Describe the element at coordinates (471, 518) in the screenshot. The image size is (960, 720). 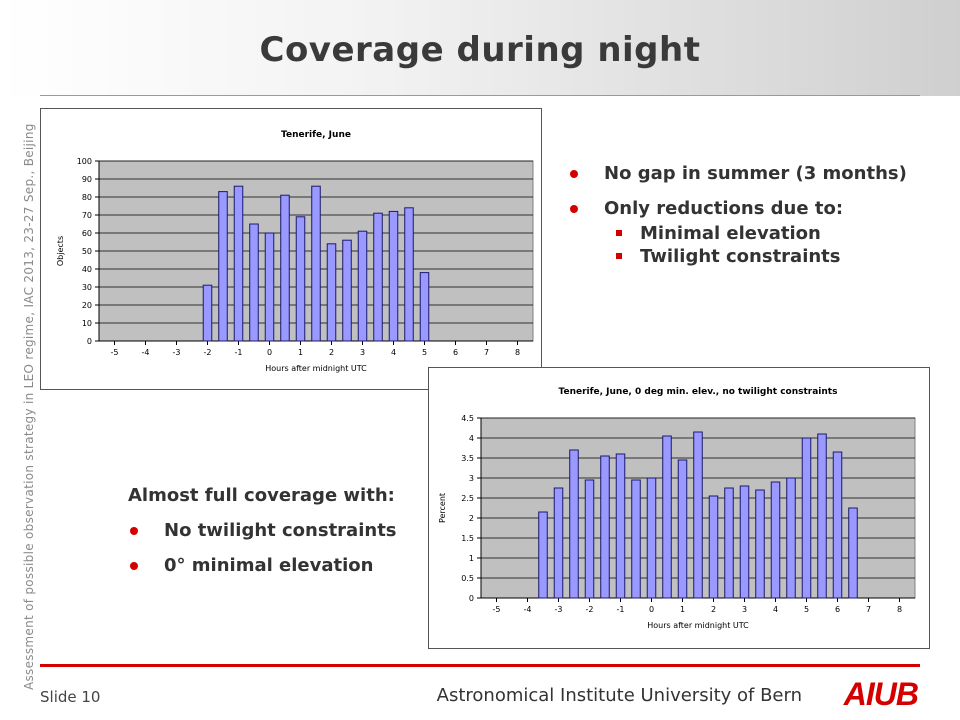
I see `y-tick-label: 2` at that location.